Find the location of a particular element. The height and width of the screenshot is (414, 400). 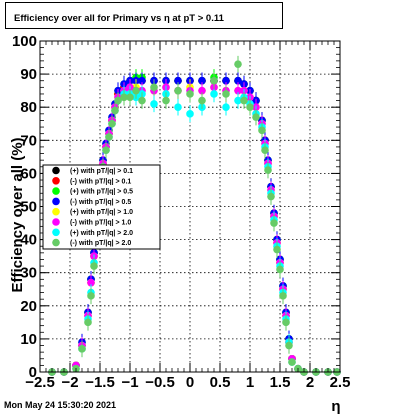

x-tick-label: −1.5 is located at coordinates (100, 382).